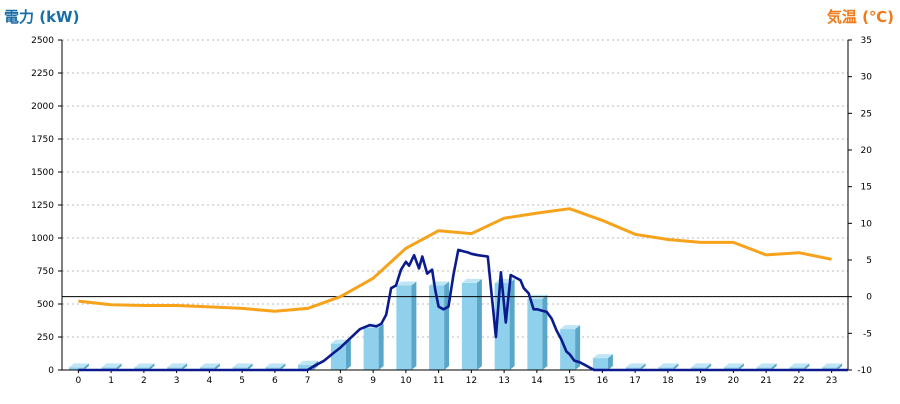 This screenshot has width=900, height=404. Describe the element at coordinates (860, 17) in the screenshot. I see `right-axis-title: 気温 (℃)` at that location.